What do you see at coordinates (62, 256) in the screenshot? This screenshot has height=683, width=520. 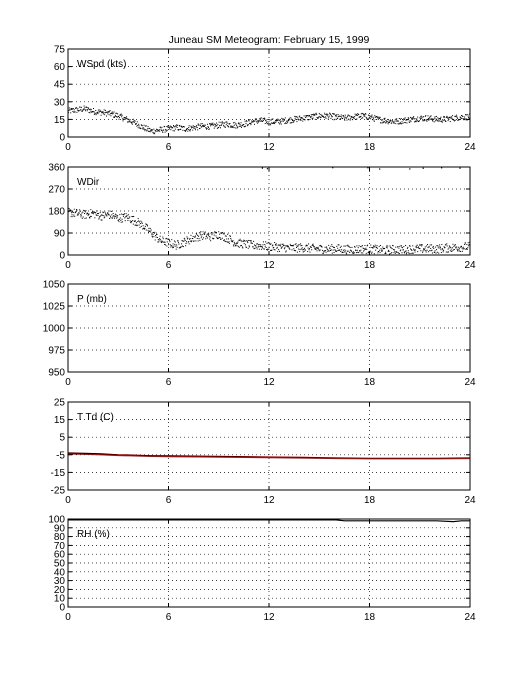 I see `y-tick-label: 0` at bounding box center [62, 256].